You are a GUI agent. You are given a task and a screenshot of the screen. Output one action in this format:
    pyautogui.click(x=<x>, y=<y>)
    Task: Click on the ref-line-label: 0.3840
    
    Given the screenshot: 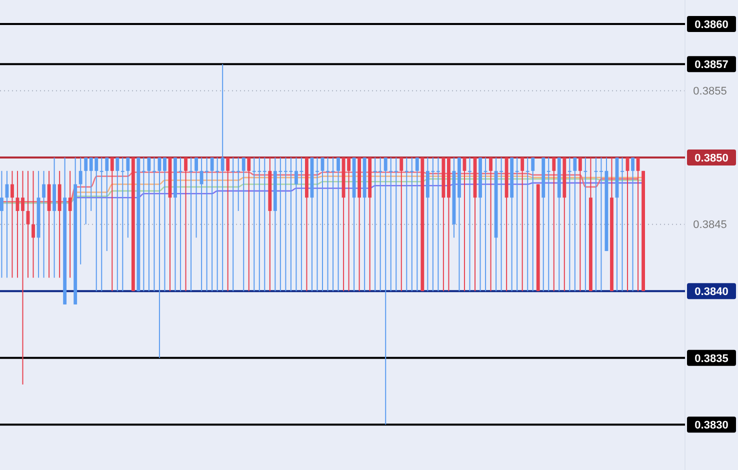 What is the action you would take?
    pyautogui.click(x=711, y=292)
    